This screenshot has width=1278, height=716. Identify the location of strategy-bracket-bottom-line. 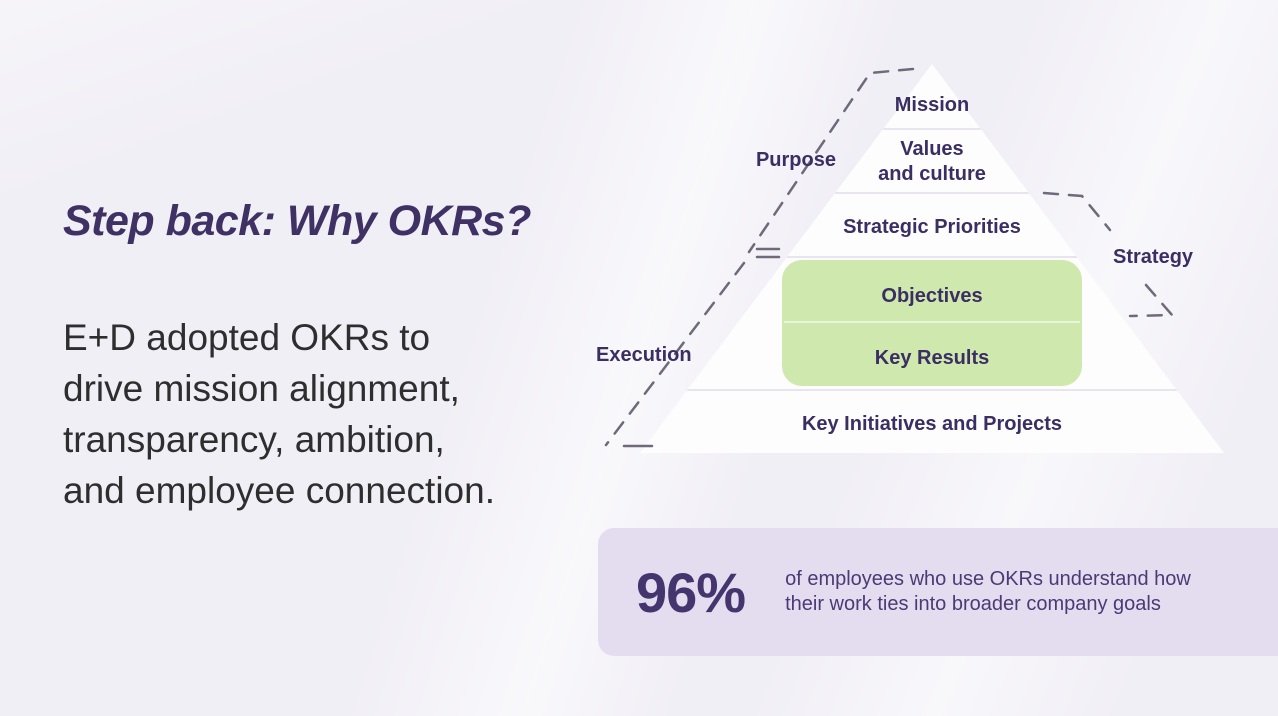
(1151, 300).